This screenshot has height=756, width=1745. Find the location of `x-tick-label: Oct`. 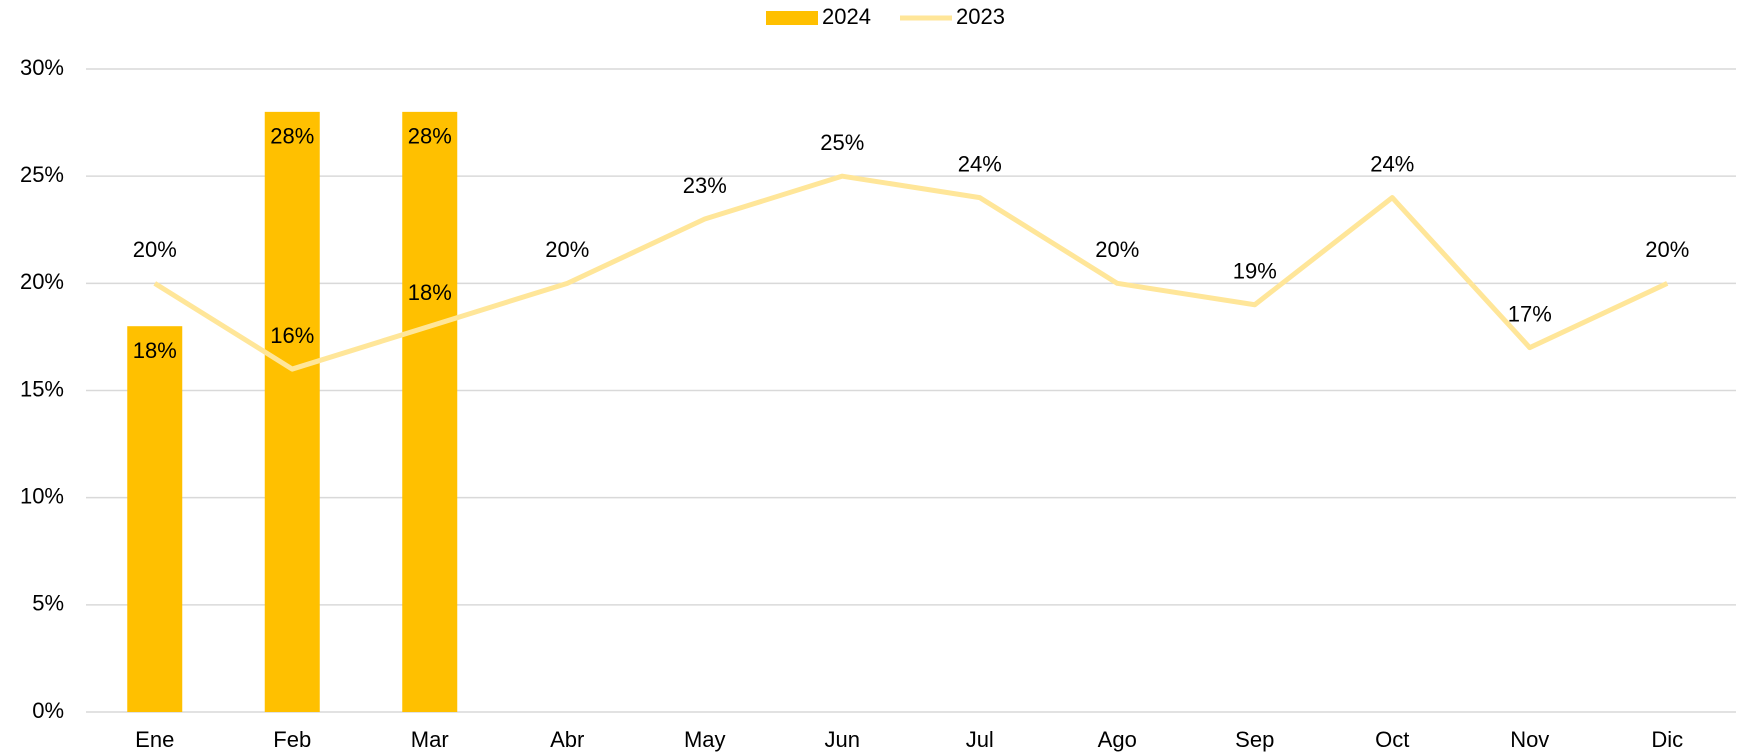

x-tick-label: Oct is located at coordinates (1392, 739).